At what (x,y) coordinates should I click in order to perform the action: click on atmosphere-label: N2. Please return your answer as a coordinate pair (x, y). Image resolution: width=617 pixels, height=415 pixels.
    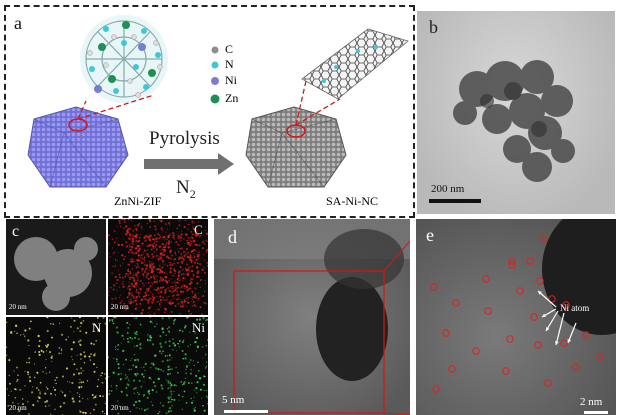
    Looking at the image, I should click on (186, 189).